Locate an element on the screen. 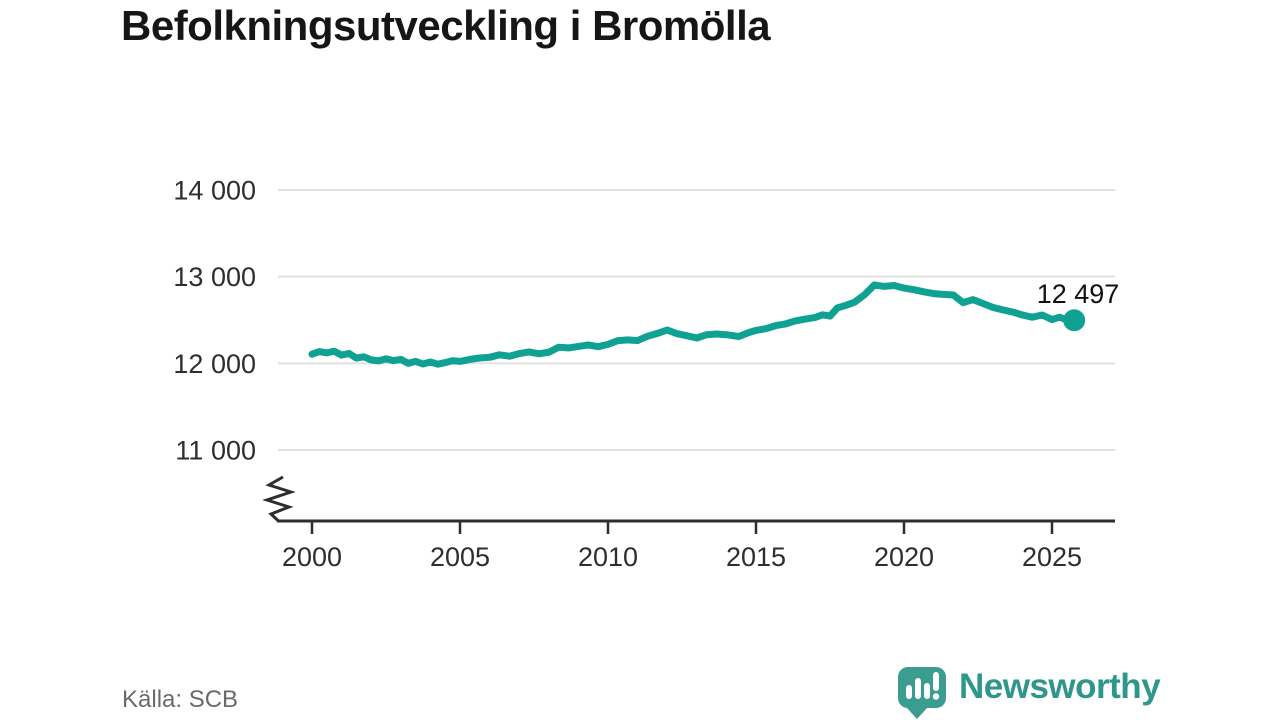 The image size is (1280, 720). x-axis-tick-label: 2015 is located at coordinates (756, 557).